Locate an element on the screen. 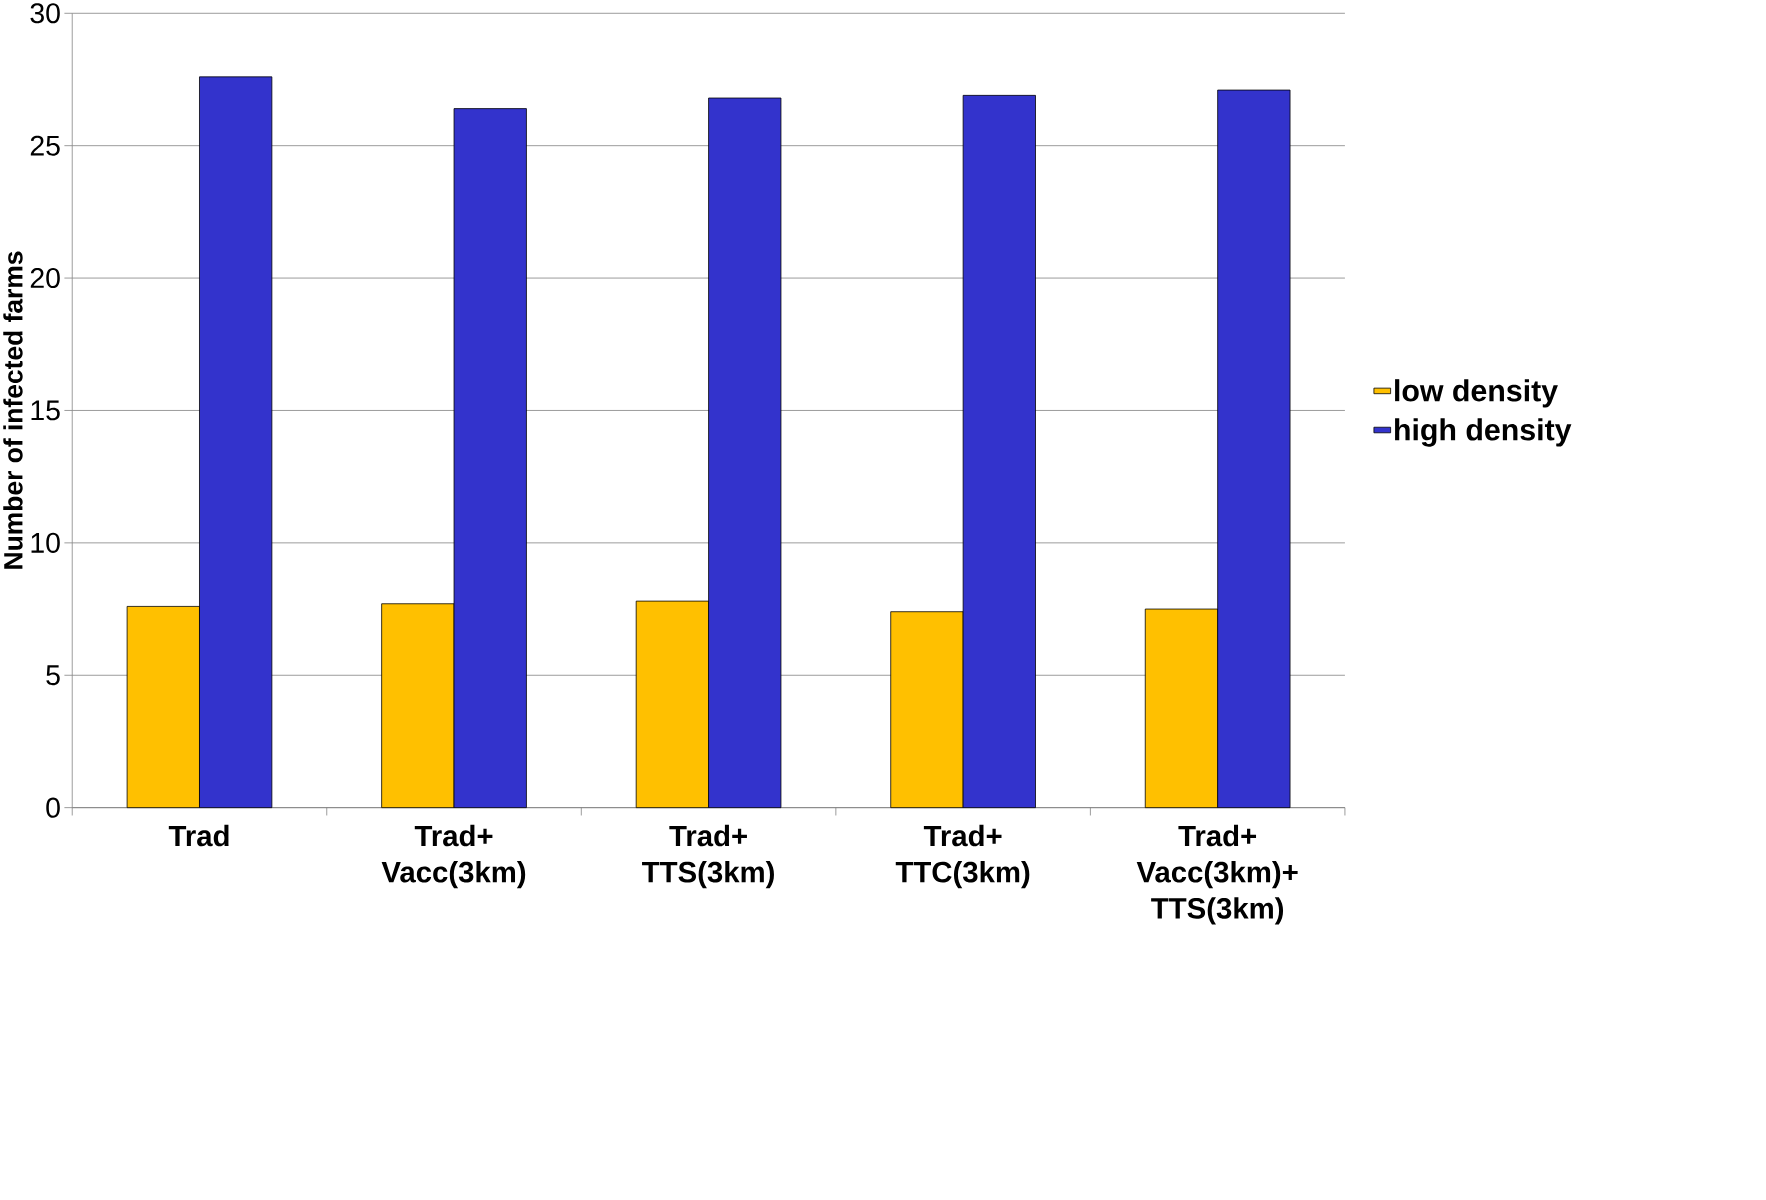 The width and height of the screenshot is (1766, 1200). y-tick-label: 10 is located at coordinates (45, 543).